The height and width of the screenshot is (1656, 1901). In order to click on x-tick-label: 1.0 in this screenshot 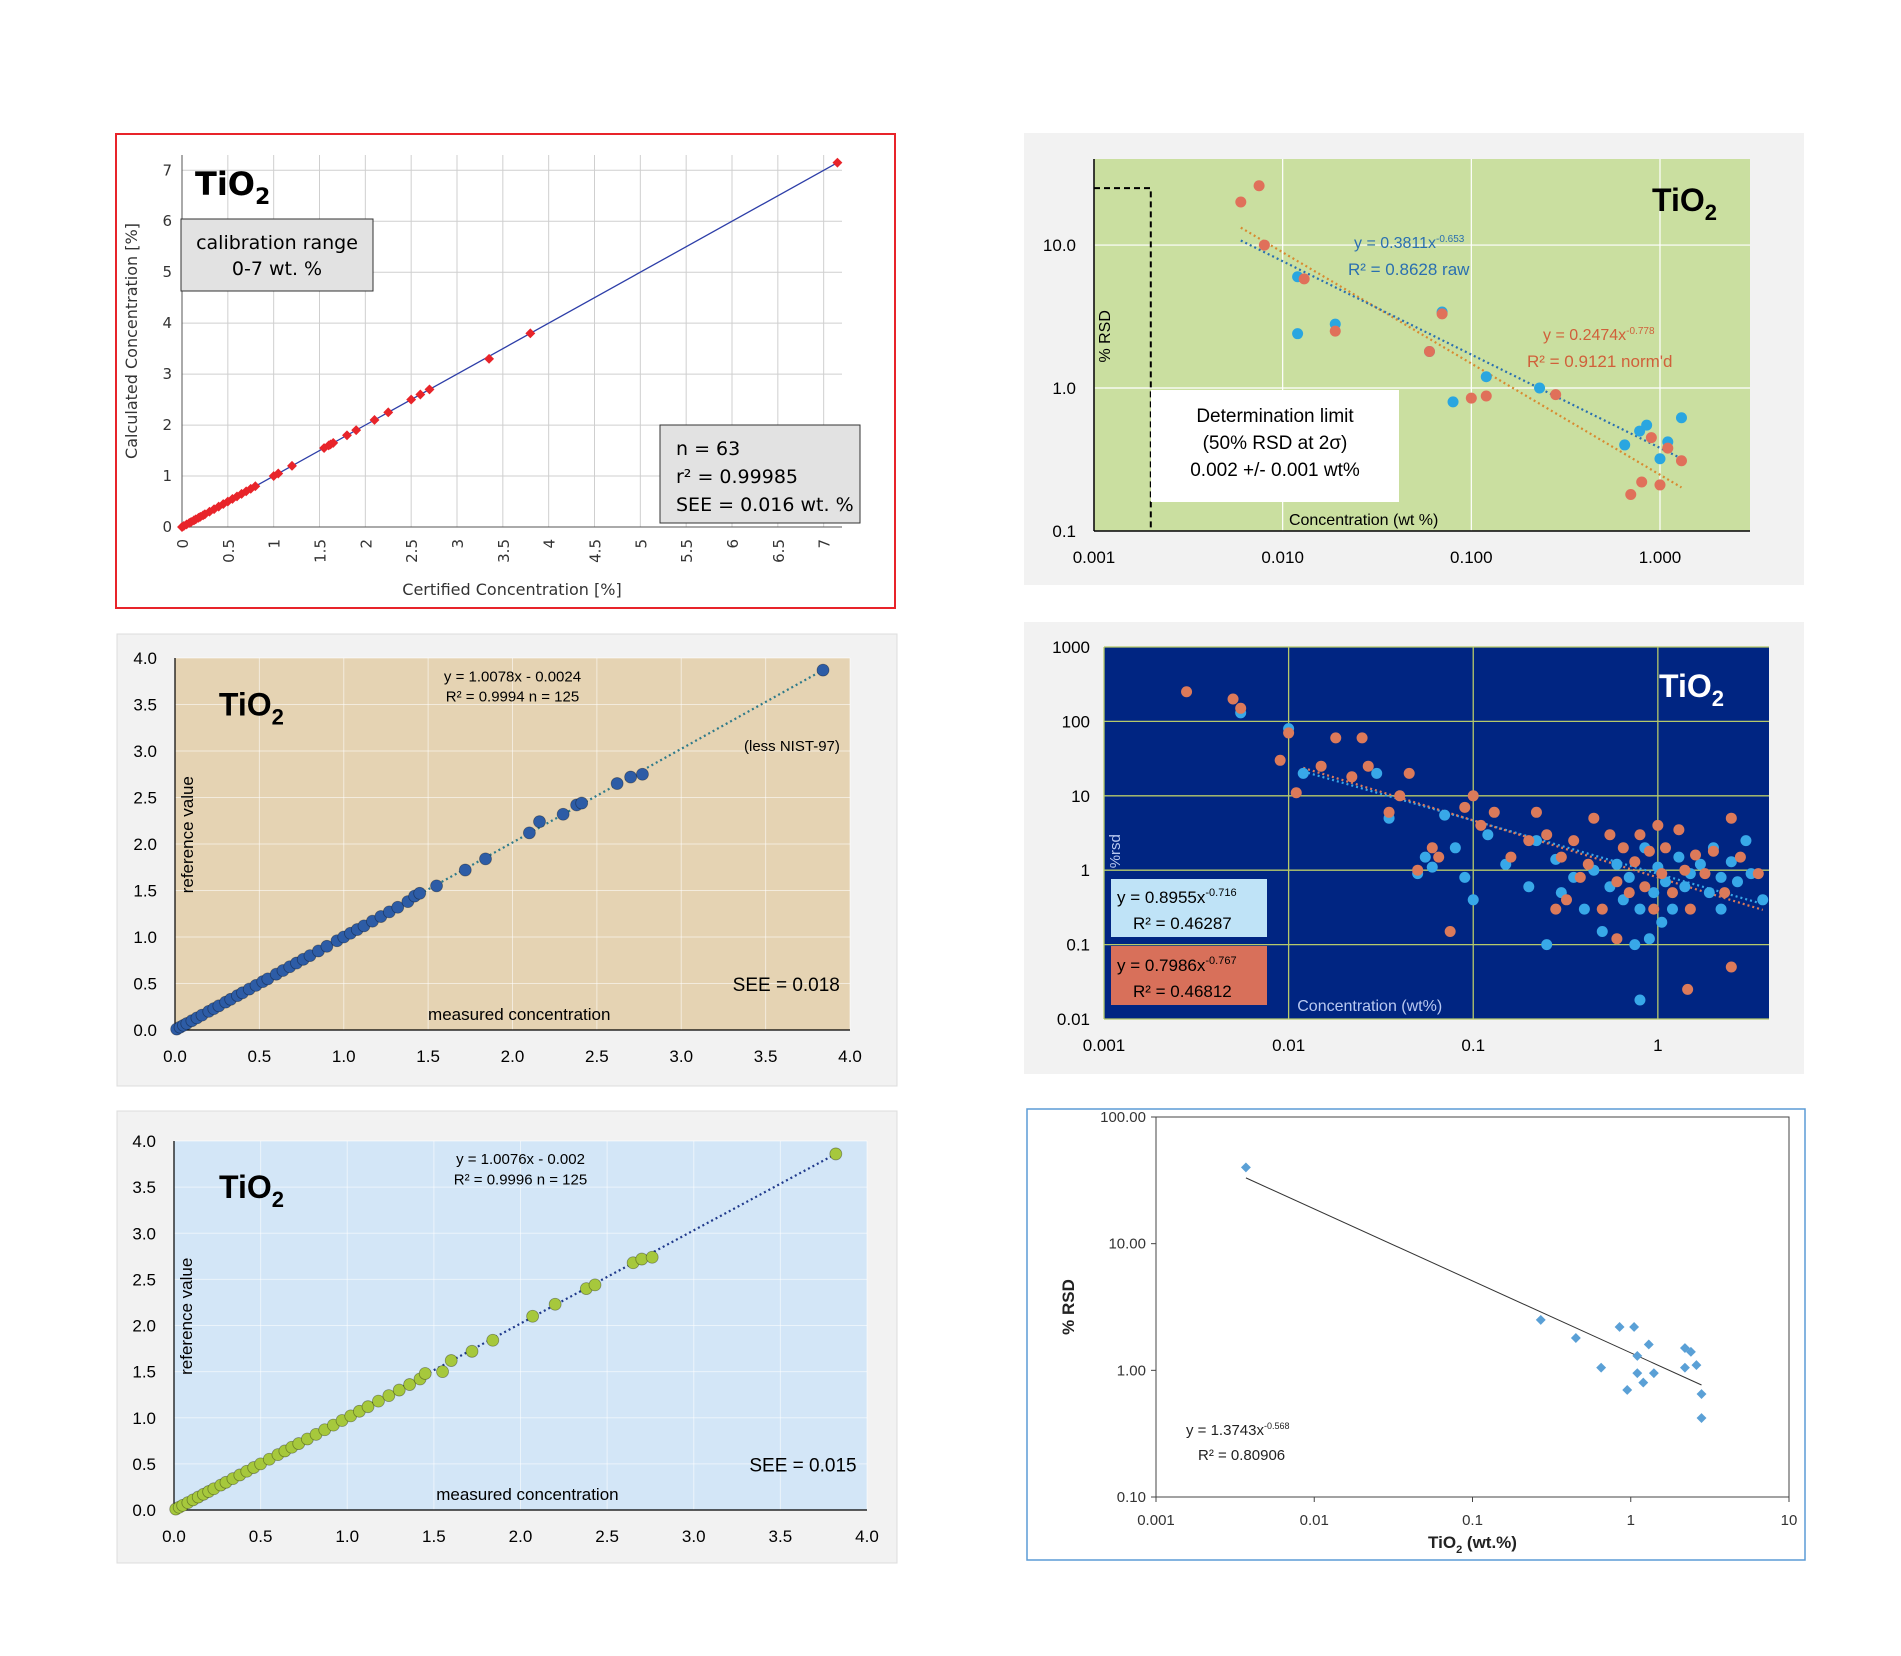, I will do `click(347, 1536)`.